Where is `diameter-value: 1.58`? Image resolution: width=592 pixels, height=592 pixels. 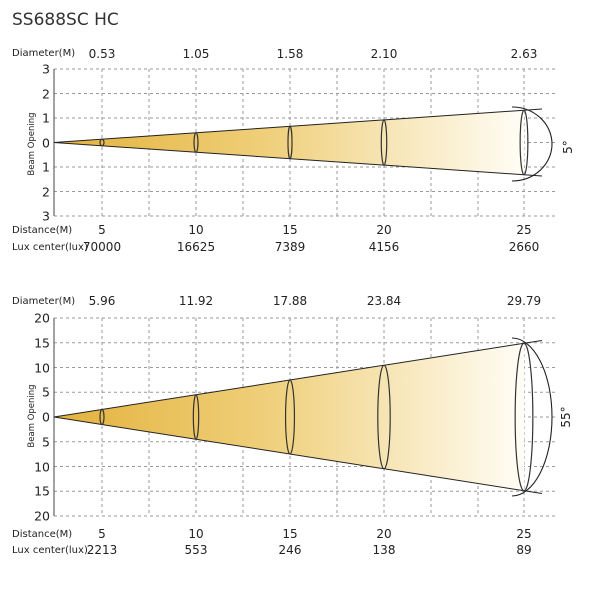
diameter-value: 1.58 is located at coordinates (290, 54).